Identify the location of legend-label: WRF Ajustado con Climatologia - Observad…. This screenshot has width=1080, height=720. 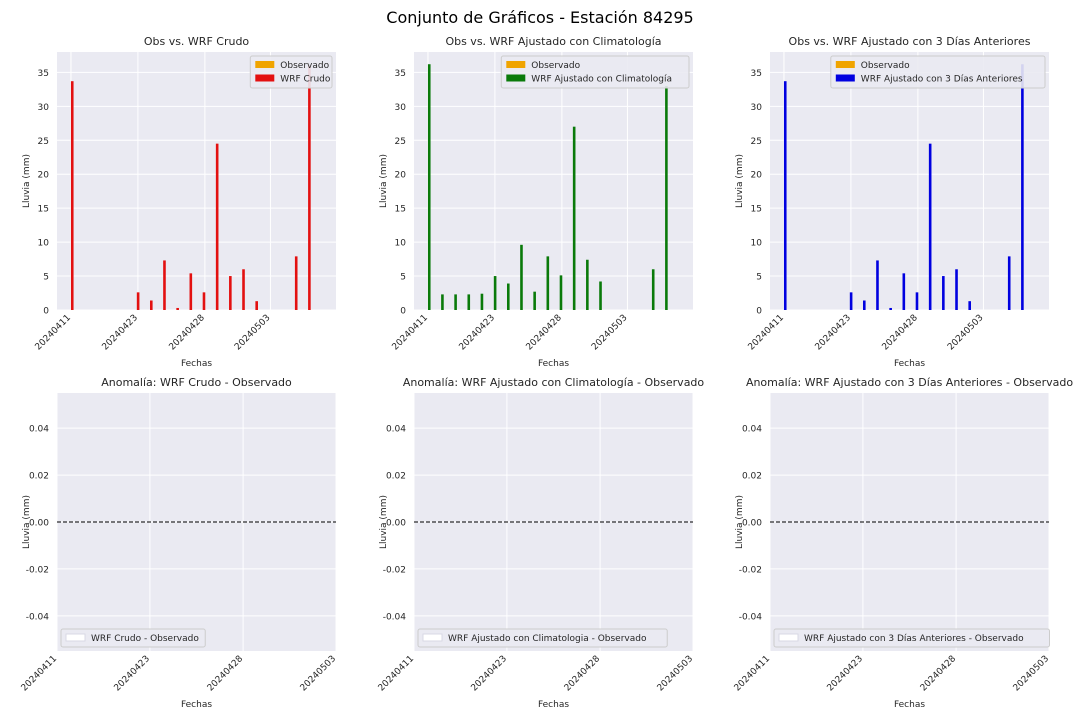
(547, 639).